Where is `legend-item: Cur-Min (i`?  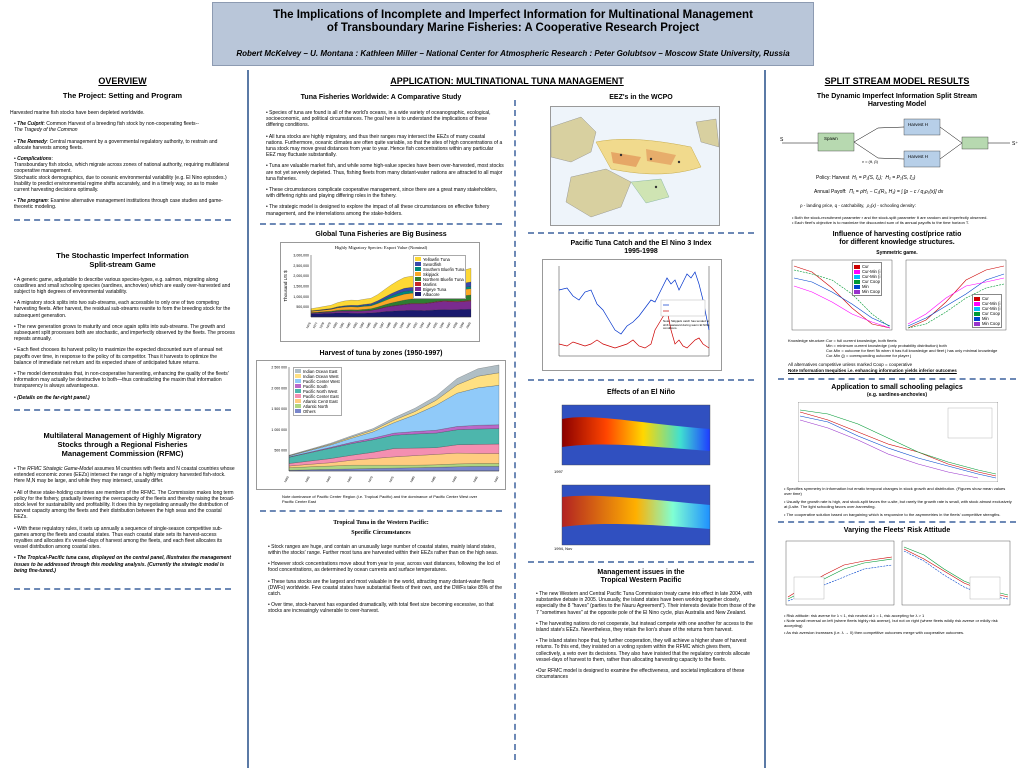
legend-item: Cur-Min (i is located at coordinates (867, 276).